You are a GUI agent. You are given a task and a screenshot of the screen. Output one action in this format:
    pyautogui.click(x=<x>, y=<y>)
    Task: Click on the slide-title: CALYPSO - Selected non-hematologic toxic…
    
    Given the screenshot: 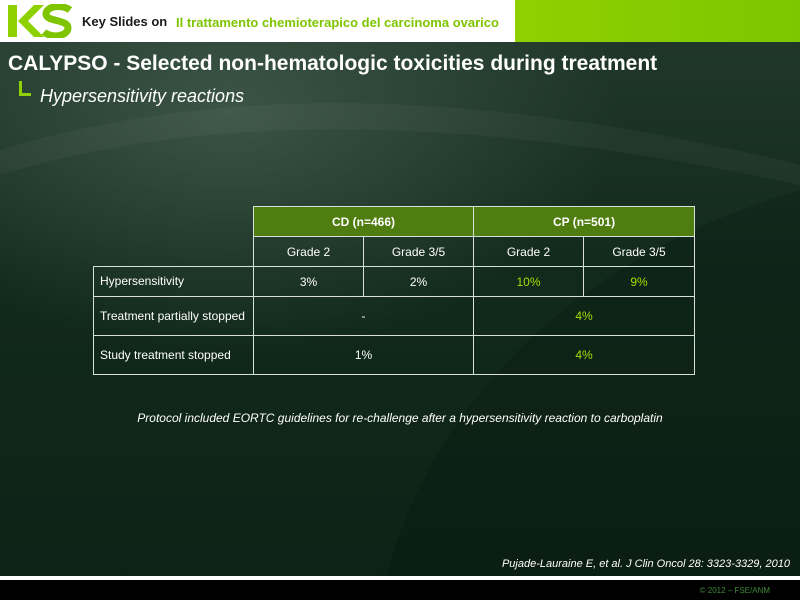 What is the action you would take?
    pyautogui.click(x=333, y=63)
    